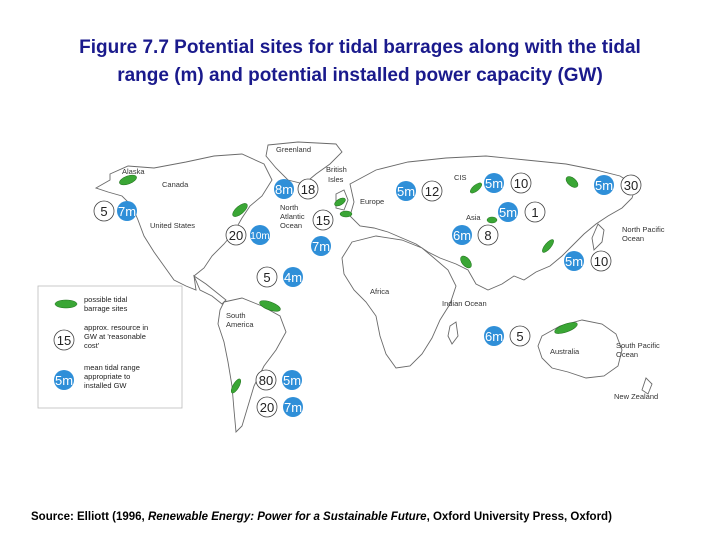 The width and height of the screenshot is (720, 540). Describe the element at coordinates (240, 324) in the screenshot. I see `label-south-america-2: America` at that location.